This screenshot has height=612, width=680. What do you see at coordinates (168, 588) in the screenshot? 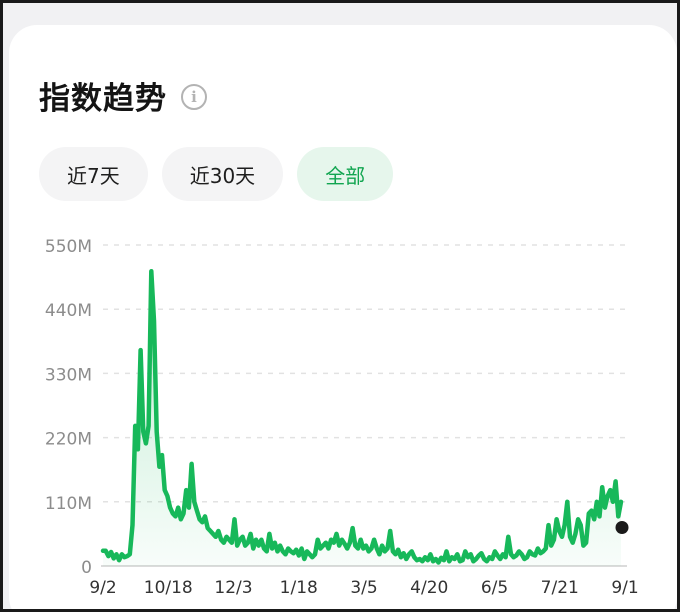
I see `x-tick-label: 10/18` at bounding box center [168, 588].